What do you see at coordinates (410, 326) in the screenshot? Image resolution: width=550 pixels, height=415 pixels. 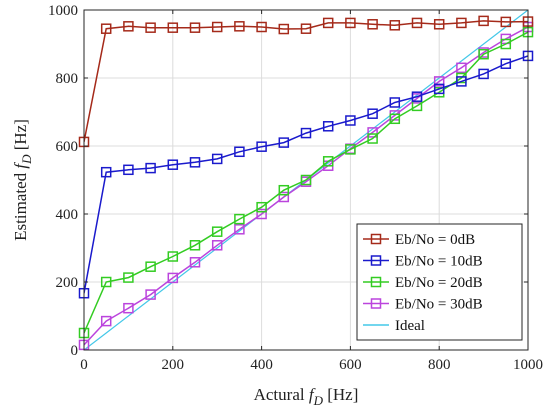 I see `legend-label: Ideal` at bounding box center [410, 326].